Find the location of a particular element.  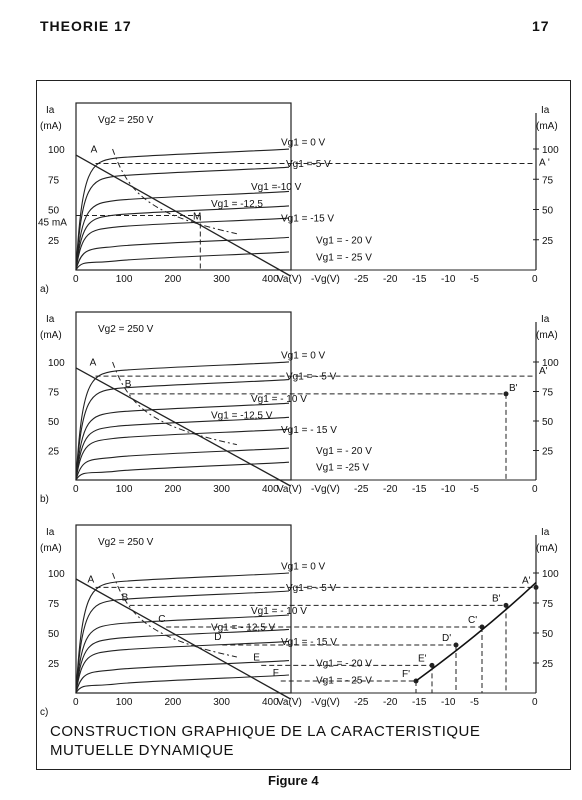

page-number: 17 is located at coordinates (541, 26).